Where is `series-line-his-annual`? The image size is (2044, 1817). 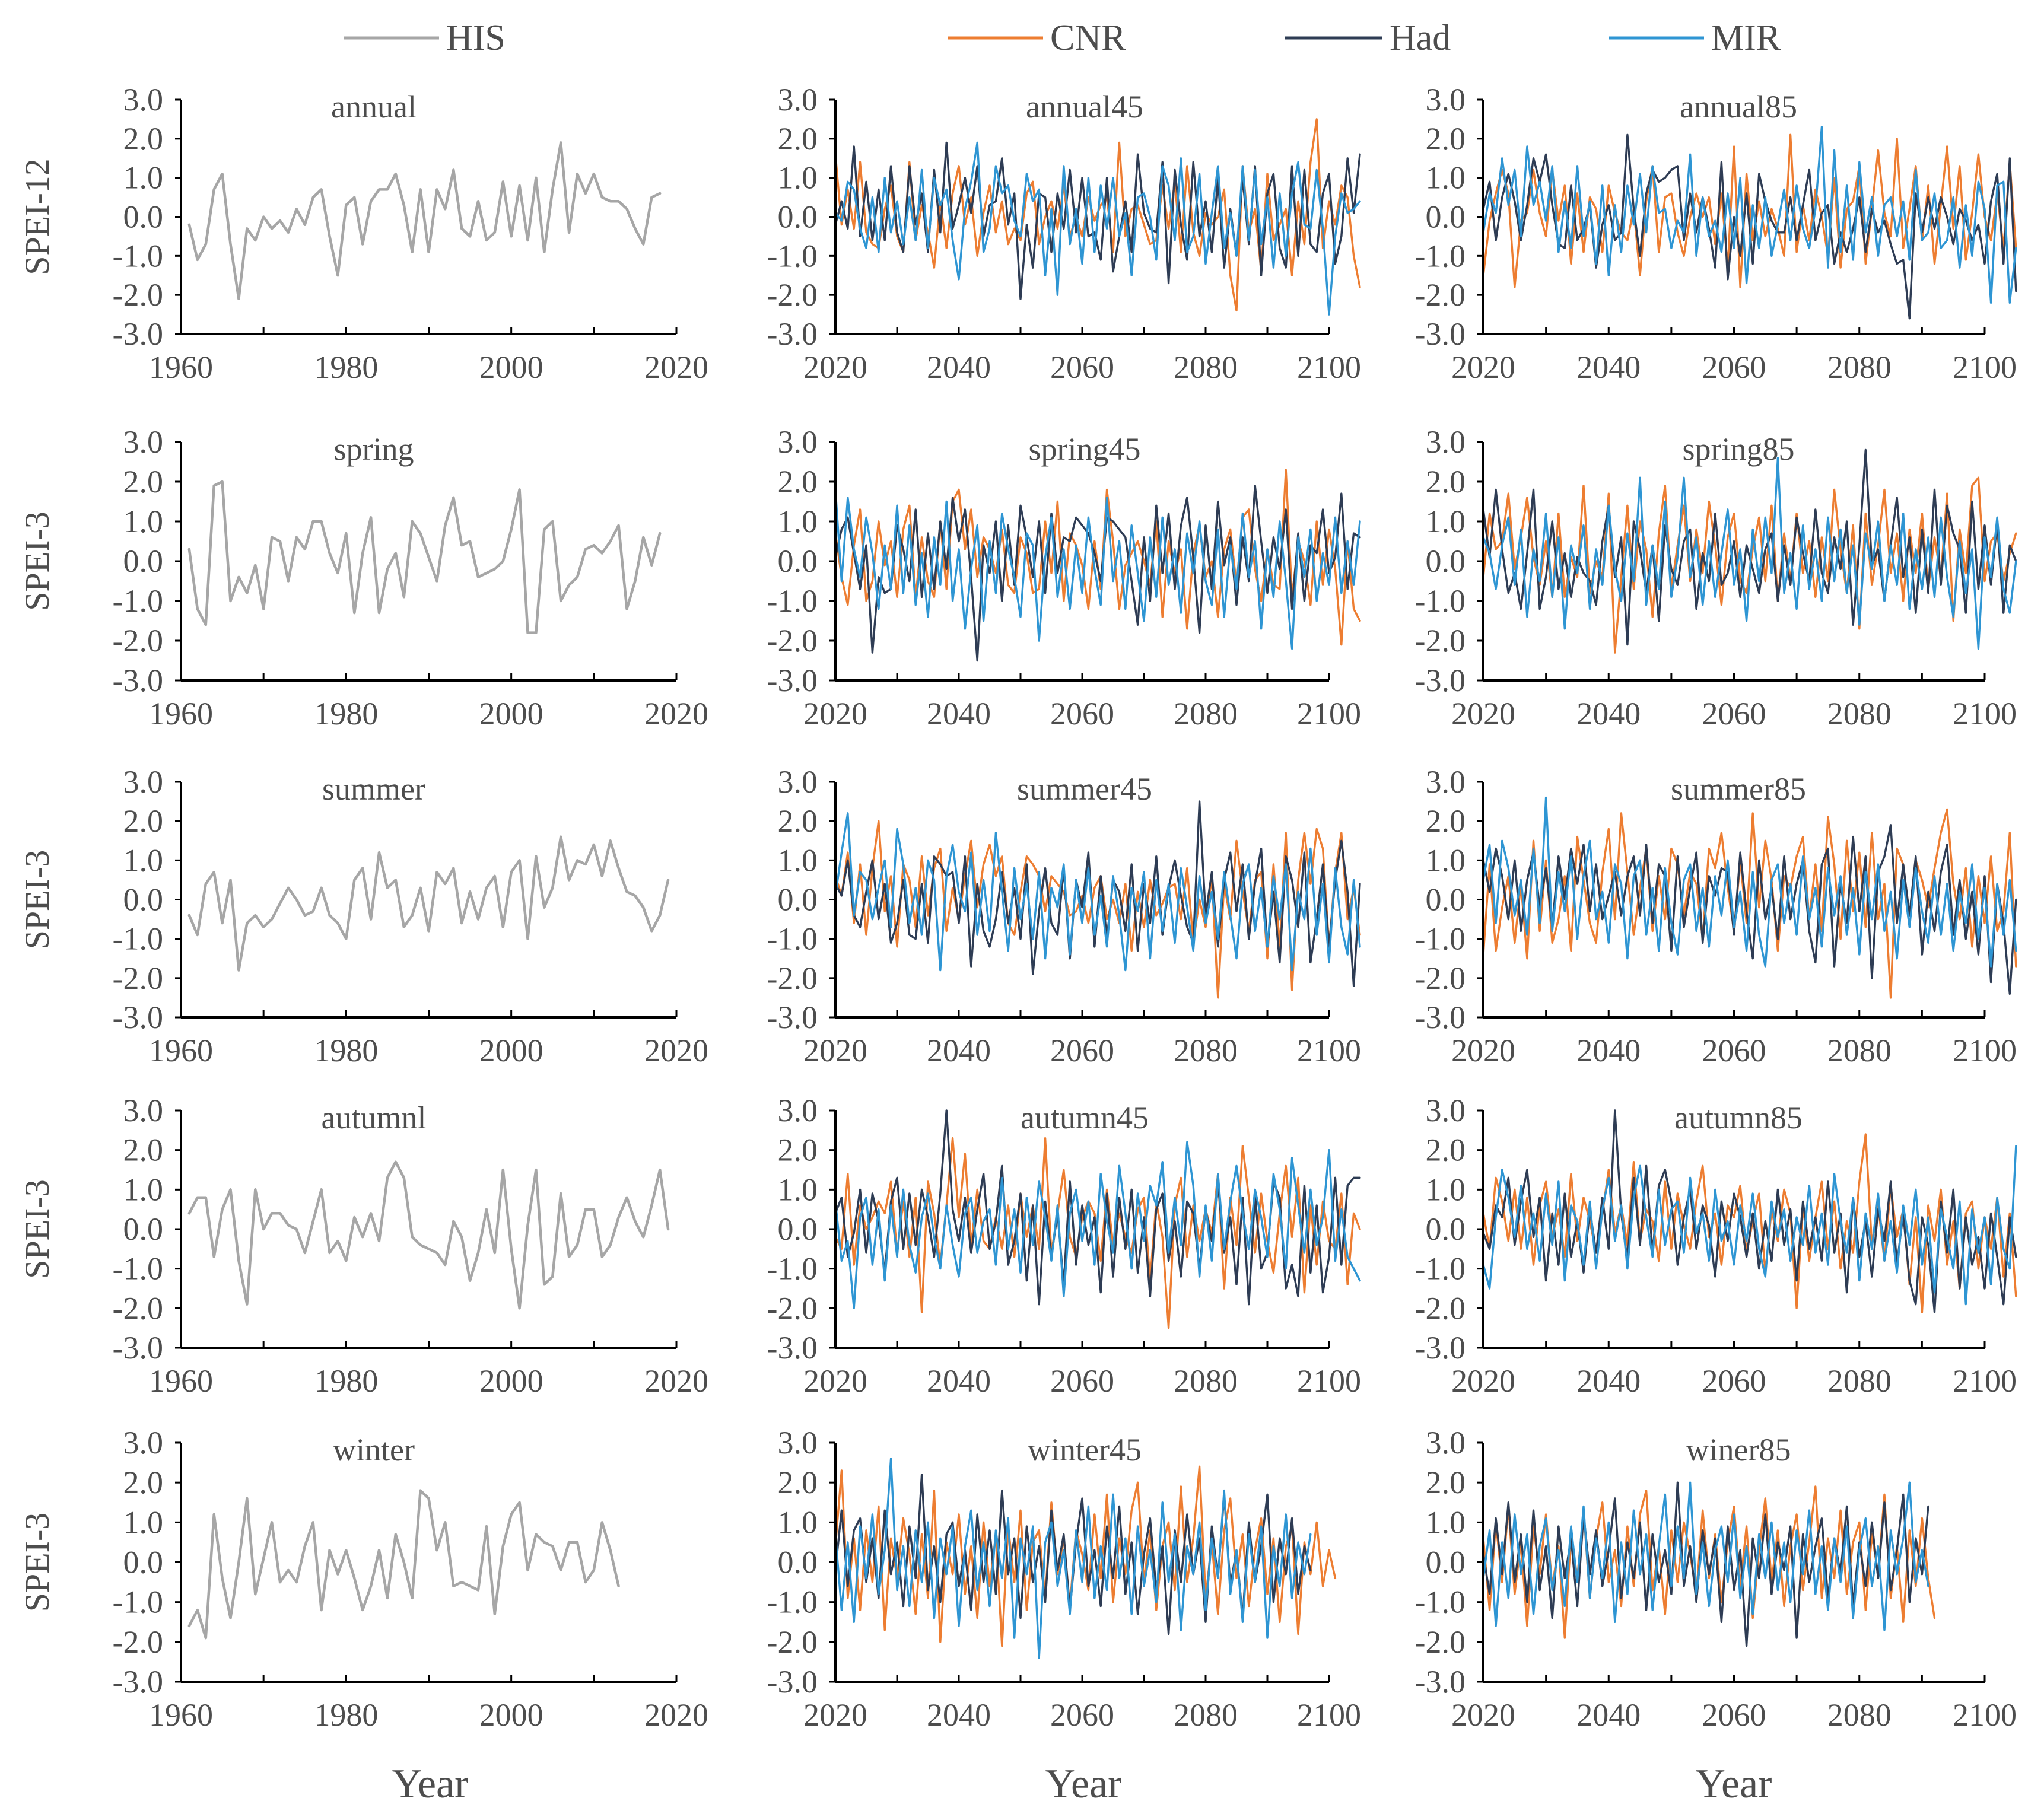 series-line-his-annual is located at coordinates (425, 221).